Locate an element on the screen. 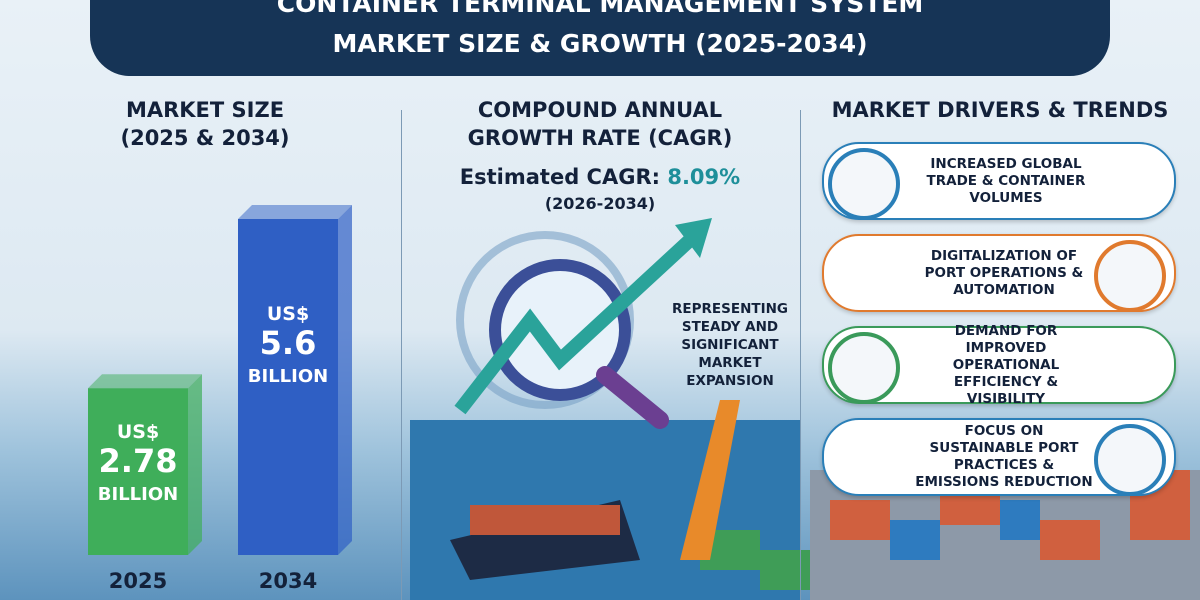  cagr-line: Estimated CAGR: 8.09% is located at coordinates (600, 177).